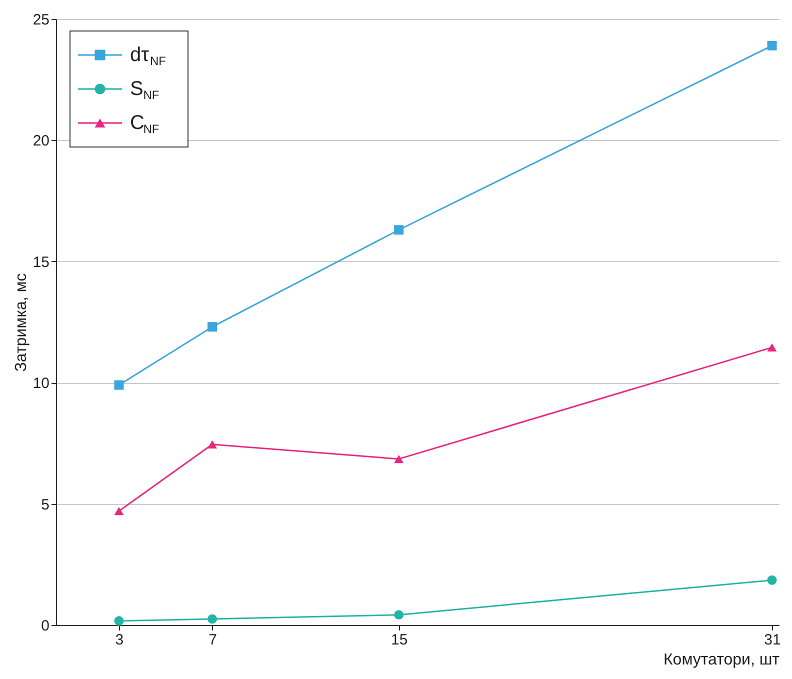  What do you see at coordinates (772, 640) in the screenshot?
I see `x-tick-label: 31` at bounding box center [772, 640].